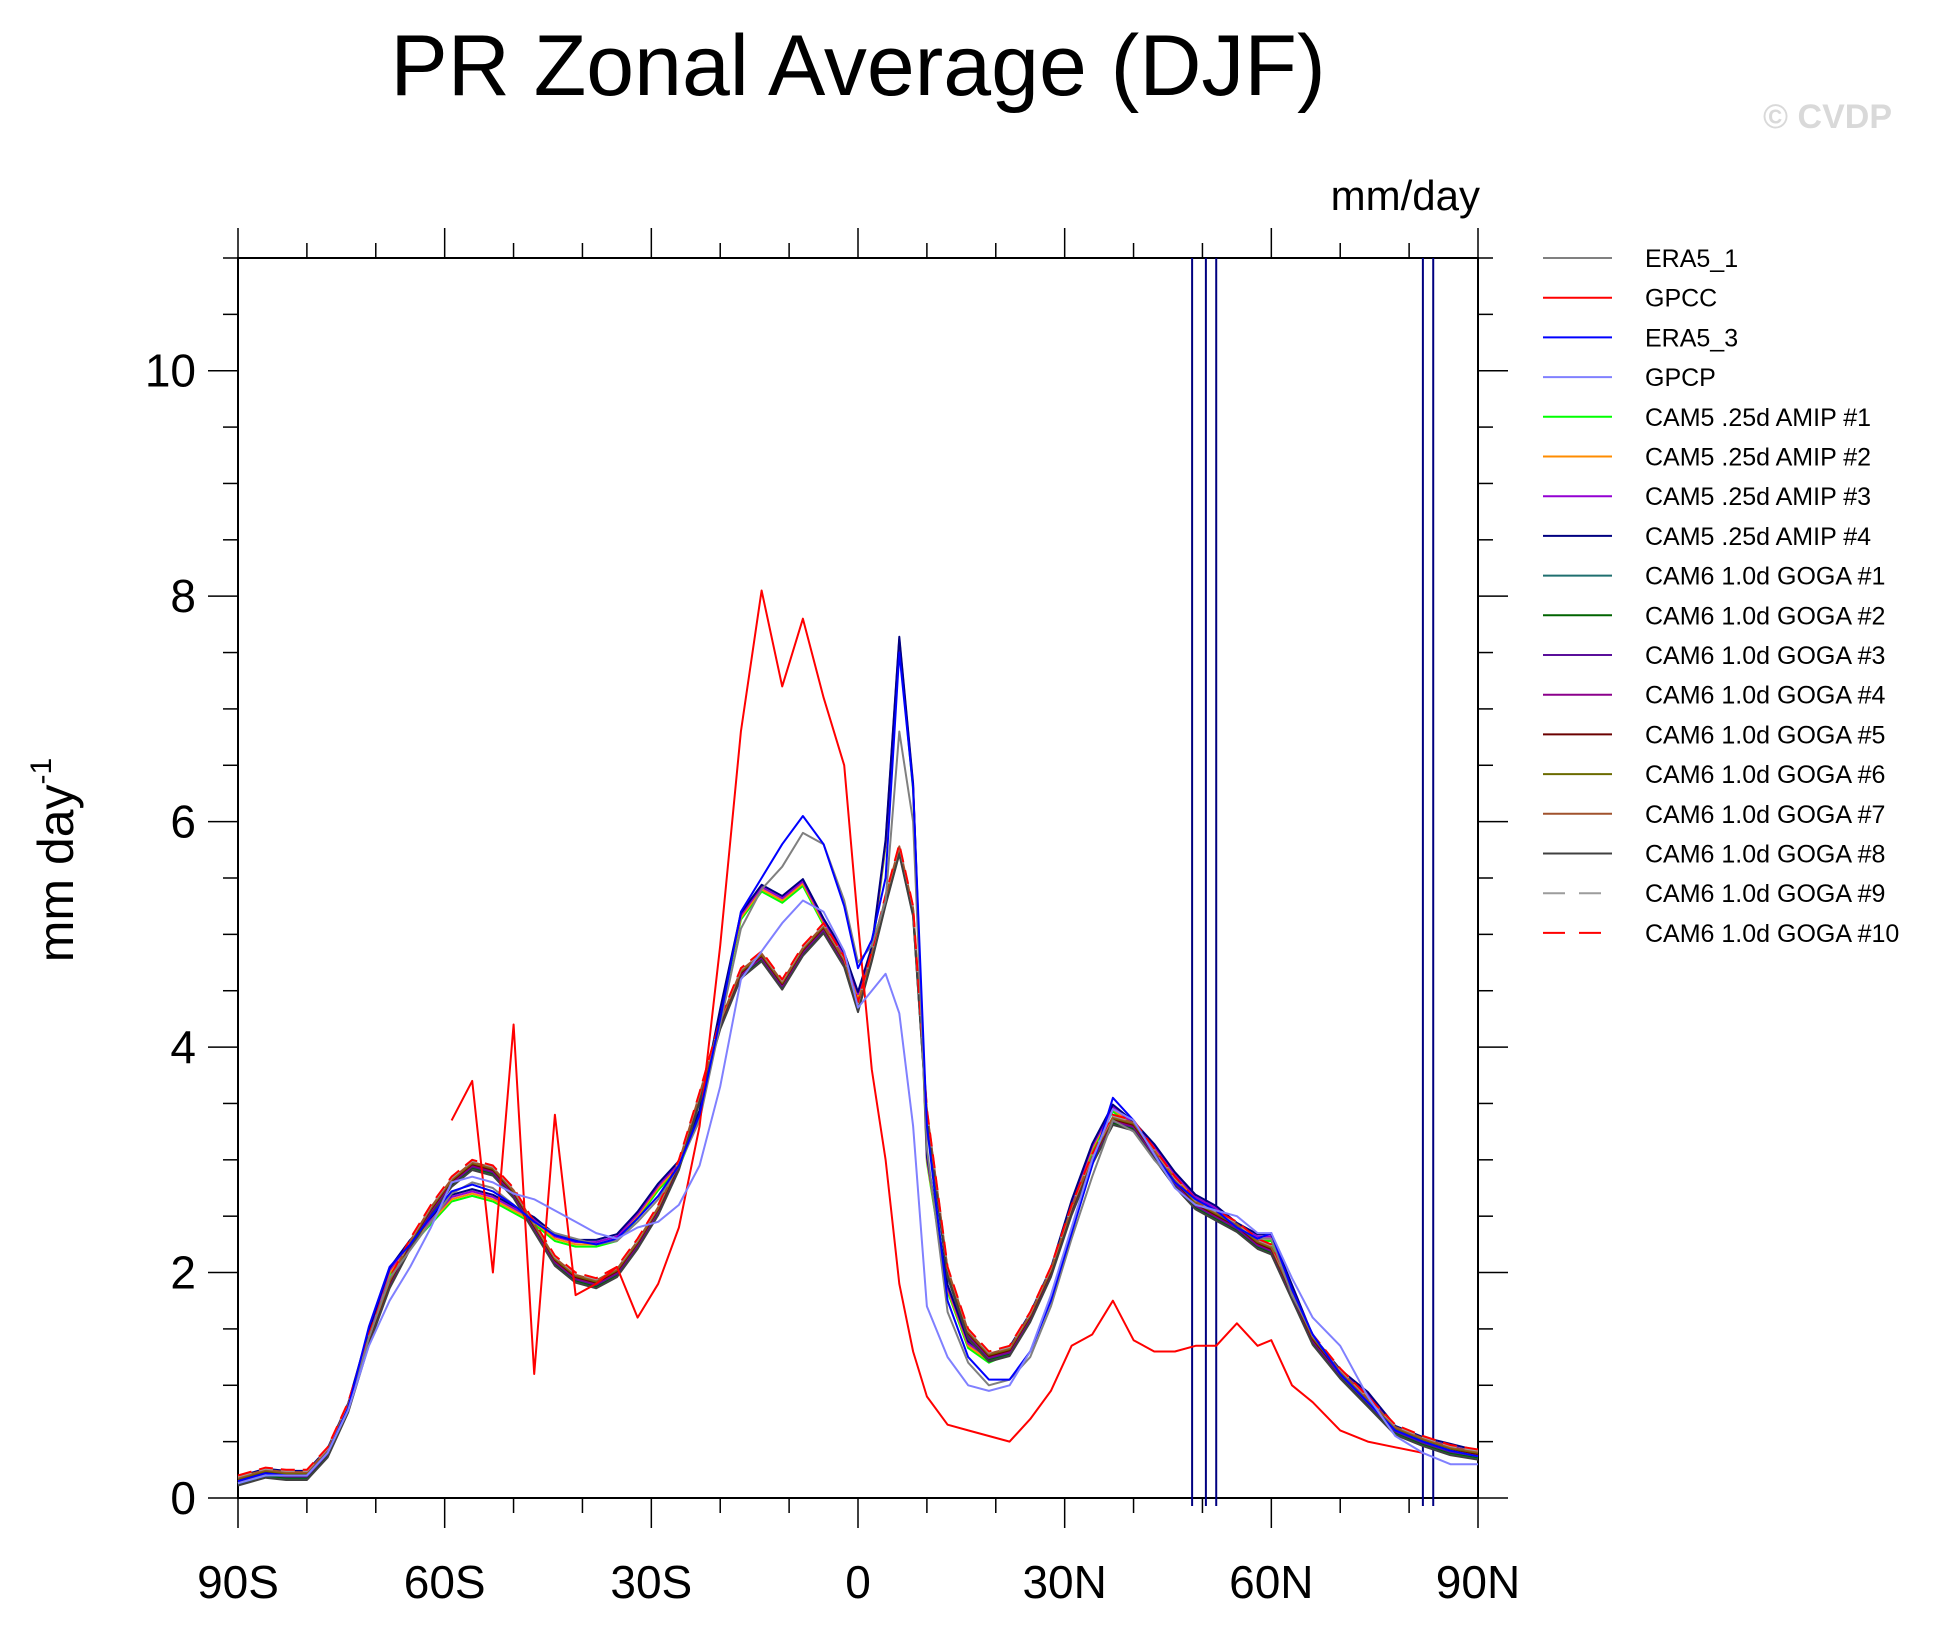  What do you see at coordinates (1405, 195) in the screenshot?
I see `units-label: mm/day` at bounding box center [1405, 195].